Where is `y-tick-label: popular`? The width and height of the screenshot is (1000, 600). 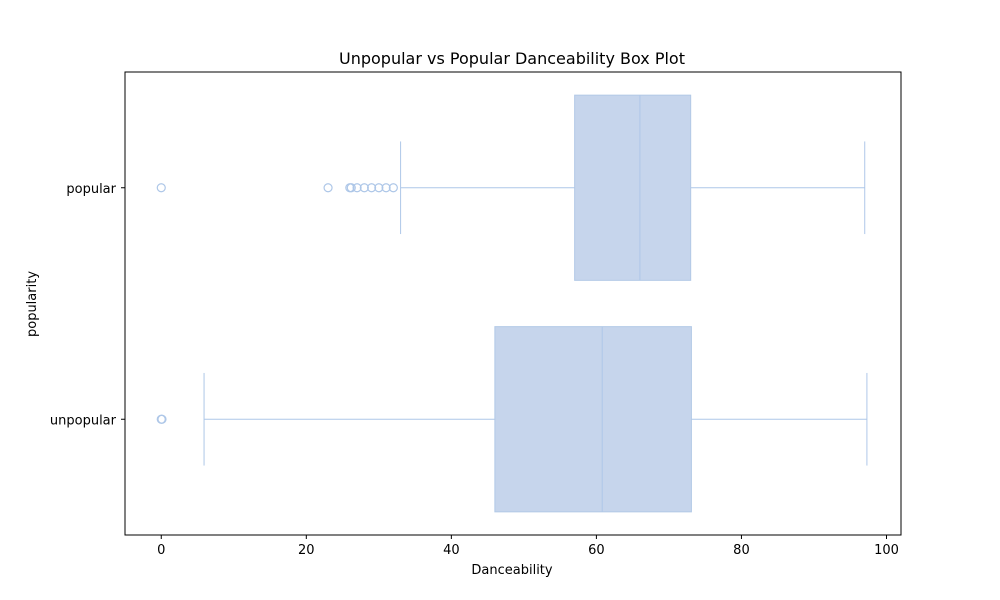
y-tick-label: popular is located at coordinates (91, 189).